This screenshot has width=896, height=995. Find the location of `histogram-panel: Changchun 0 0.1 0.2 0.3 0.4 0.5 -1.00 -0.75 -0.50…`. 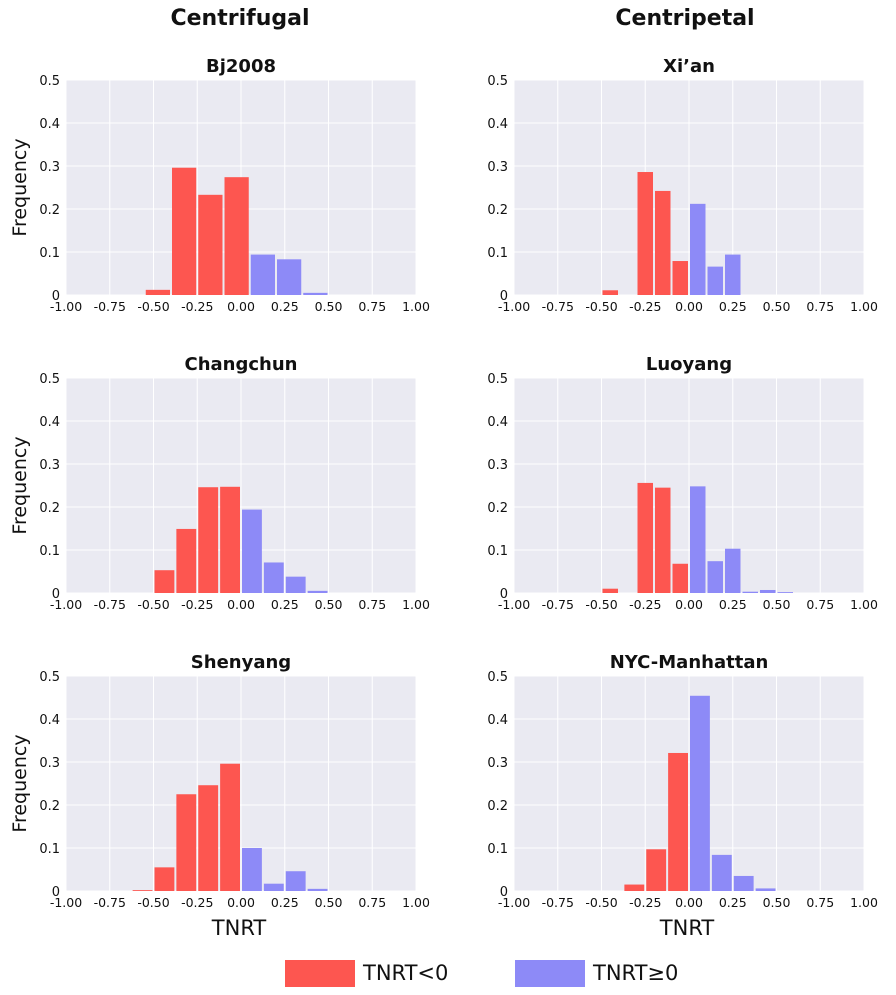

histogram-panel: Changchun 0 0.1 0.2 0.3 0.4 0.5 -1.00 -0.75 -0.50… is located at coordinates (219, 483).